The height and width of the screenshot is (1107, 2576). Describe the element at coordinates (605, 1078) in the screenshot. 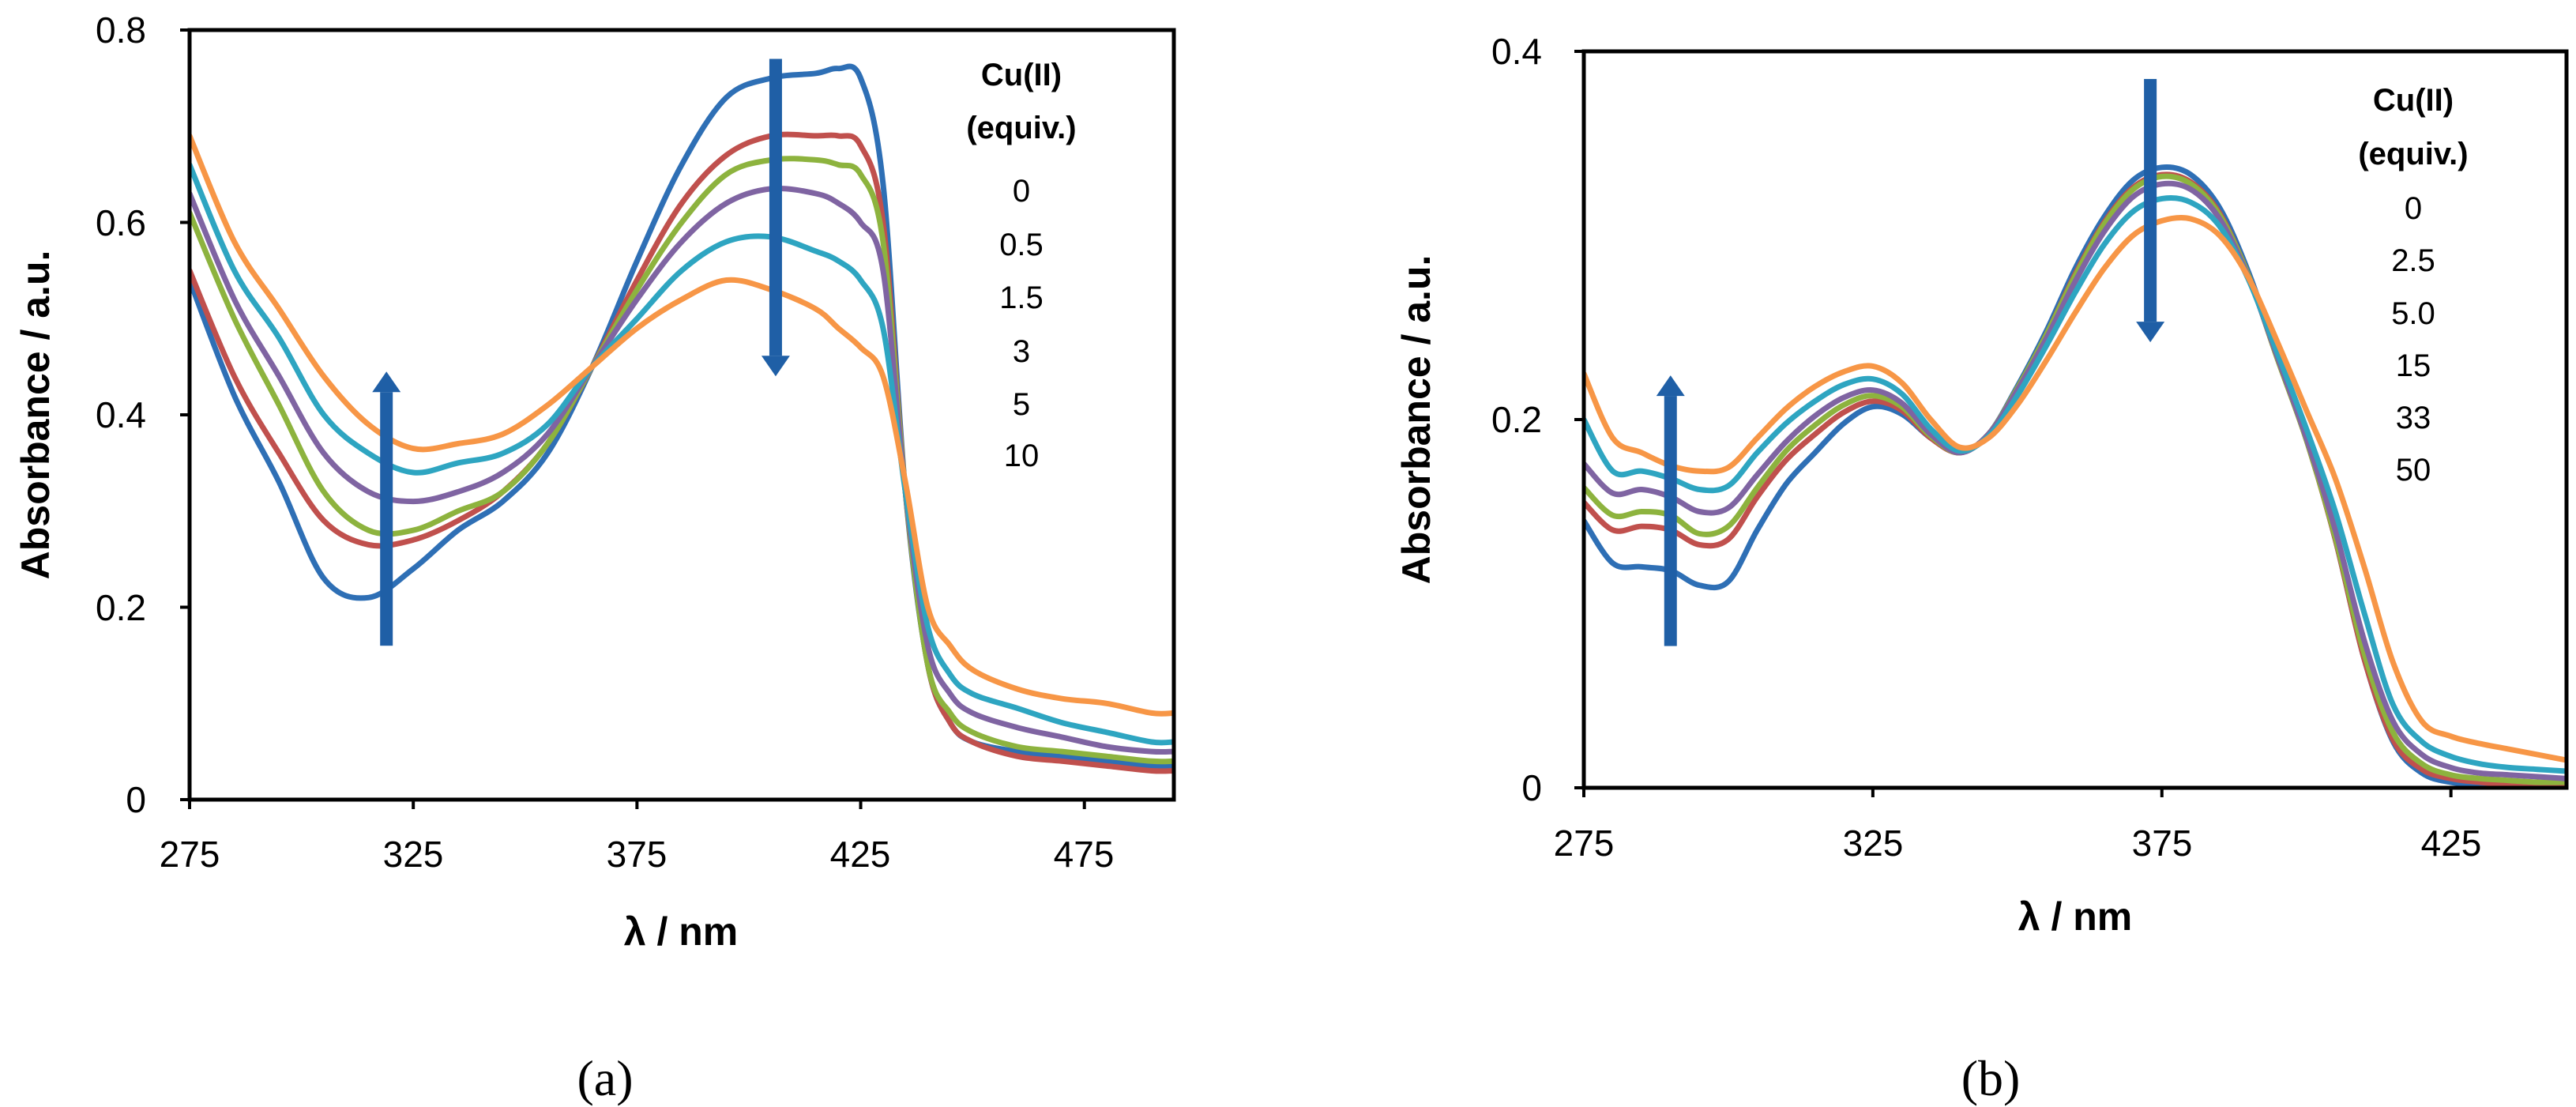

I see `panel-caption: (a)` at that location.